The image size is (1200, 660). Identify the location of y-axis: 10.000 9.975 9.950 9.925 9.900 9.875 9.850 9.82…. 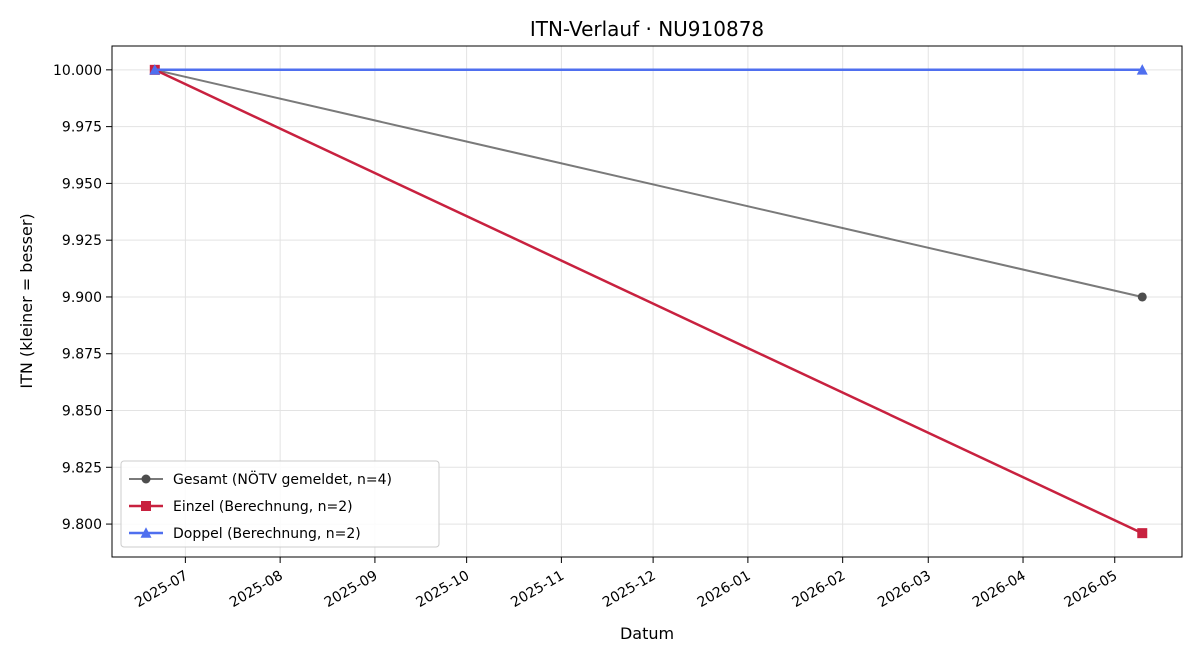
(82, 298).